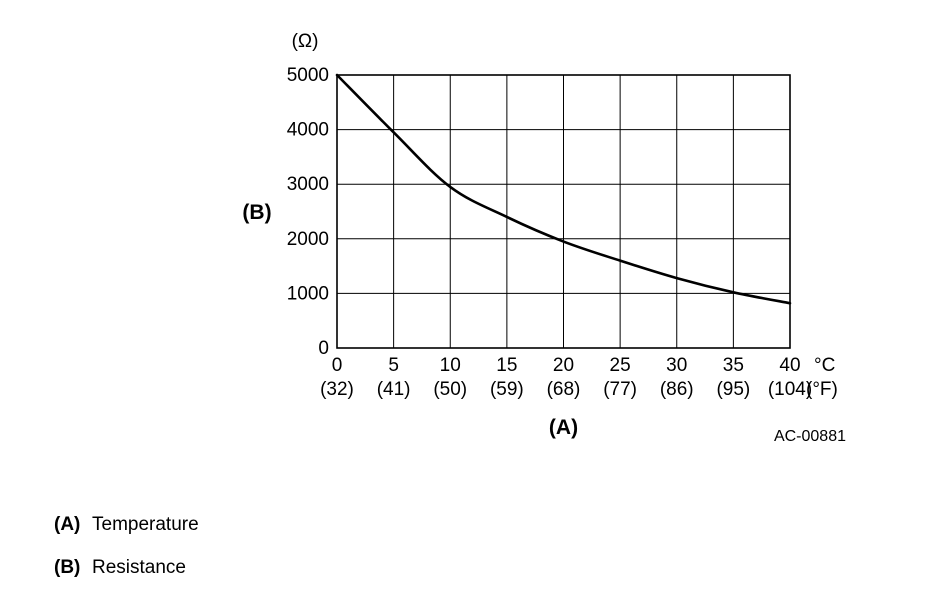 The height and width of the screenshot is (608, 928). What do you see at coordinates (308, 293) in the screenshot?
I see `y-tick-label: 1000` at bounding box center [308, 293].